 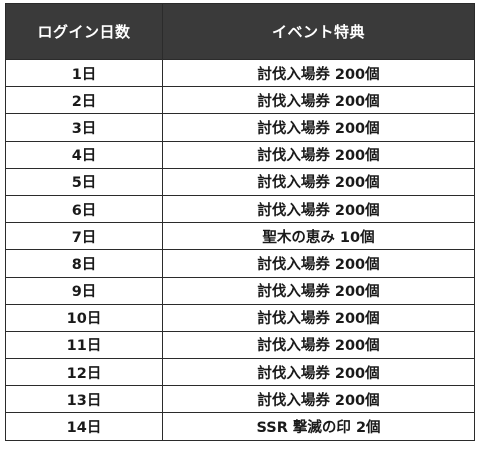 What do you see at coordinates (84, 345) in the screenshot?
I see `day-cell: 11日` at bounding box center [84, 345].